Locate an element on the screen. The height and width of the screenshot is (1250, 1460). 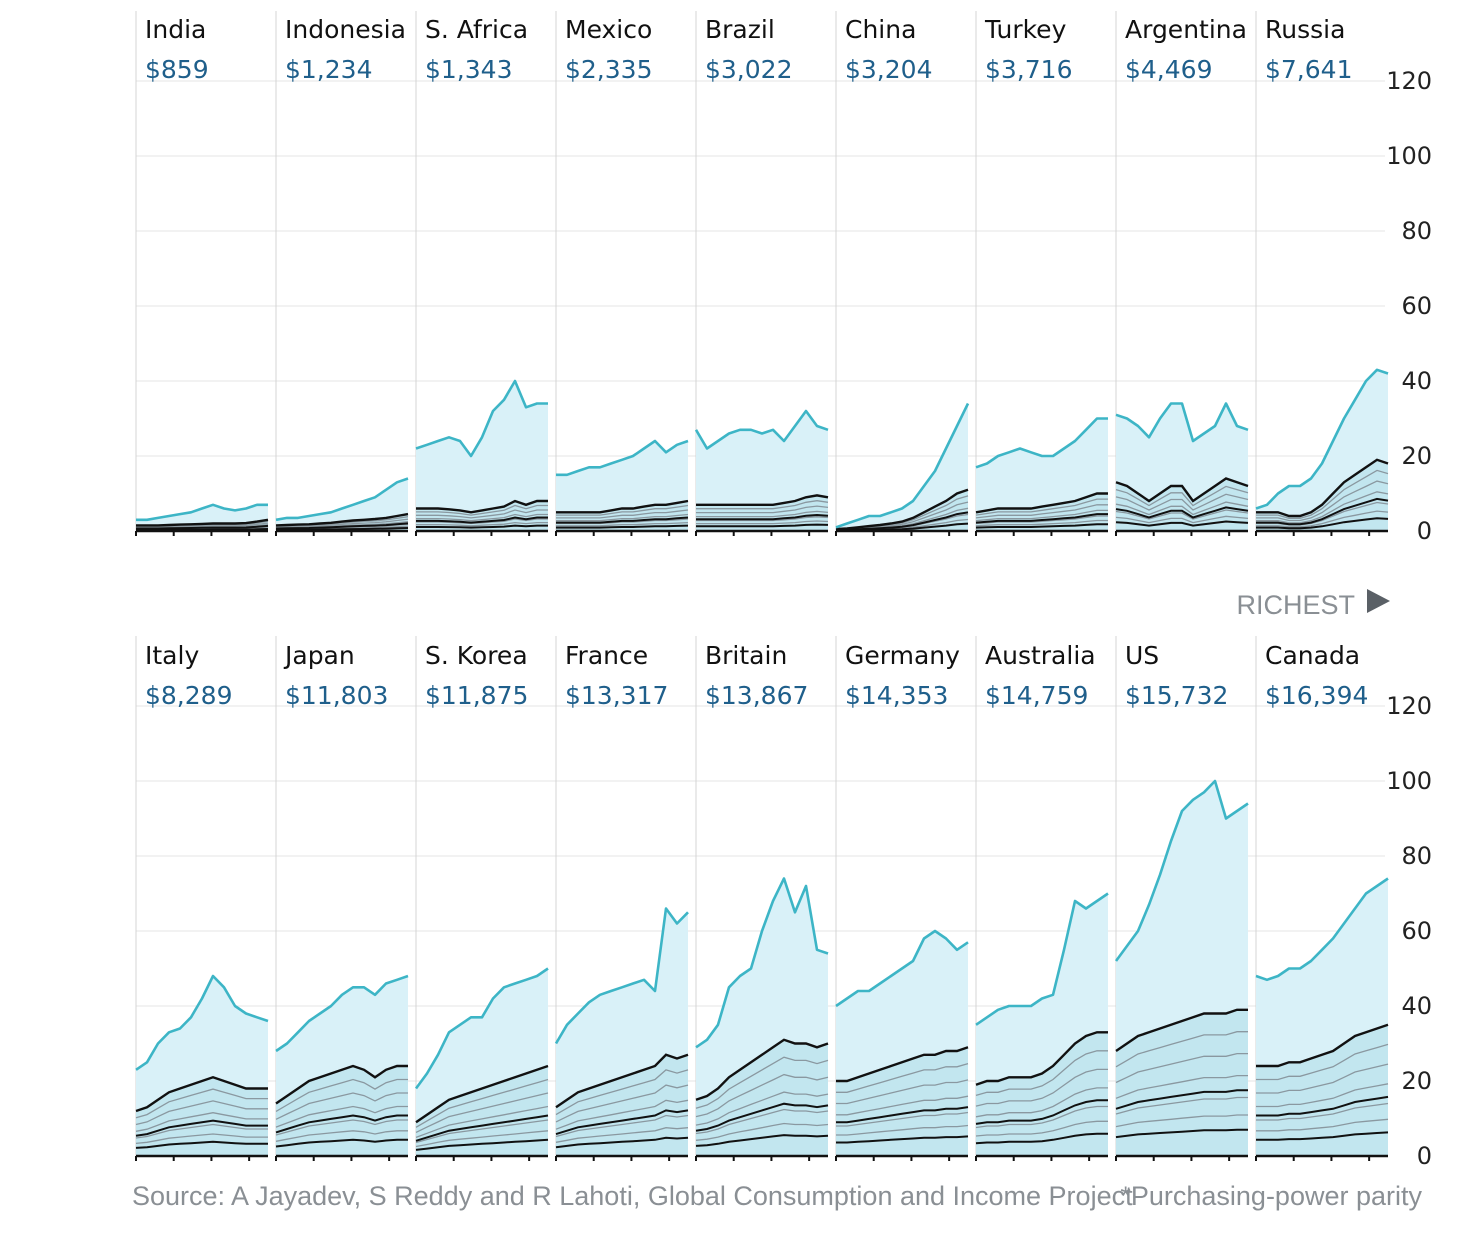
y-tick-label: 40 is located at coordinates (1416, 381).